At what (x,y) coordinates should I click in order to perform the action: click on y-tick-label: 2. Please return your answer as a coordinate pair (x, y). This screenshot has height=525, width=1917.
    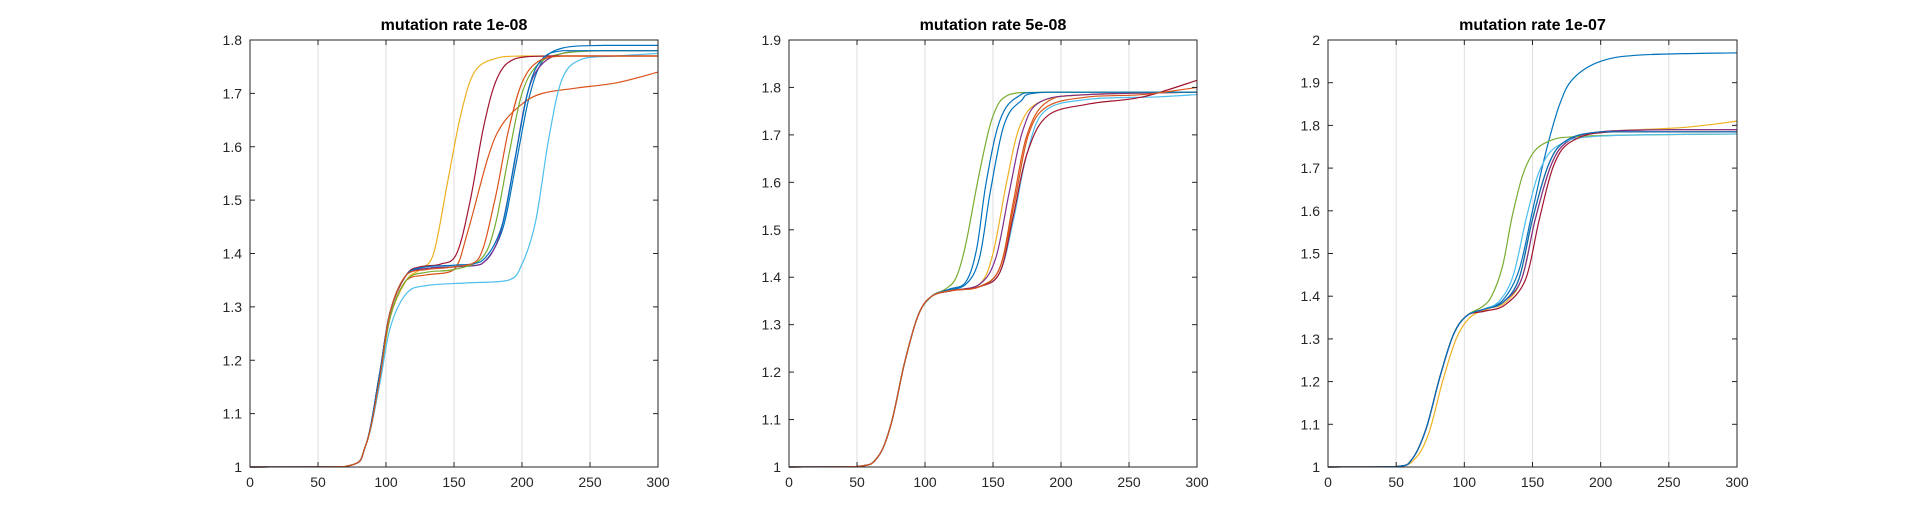
    Looking at the image, I should click on (1316, 40).